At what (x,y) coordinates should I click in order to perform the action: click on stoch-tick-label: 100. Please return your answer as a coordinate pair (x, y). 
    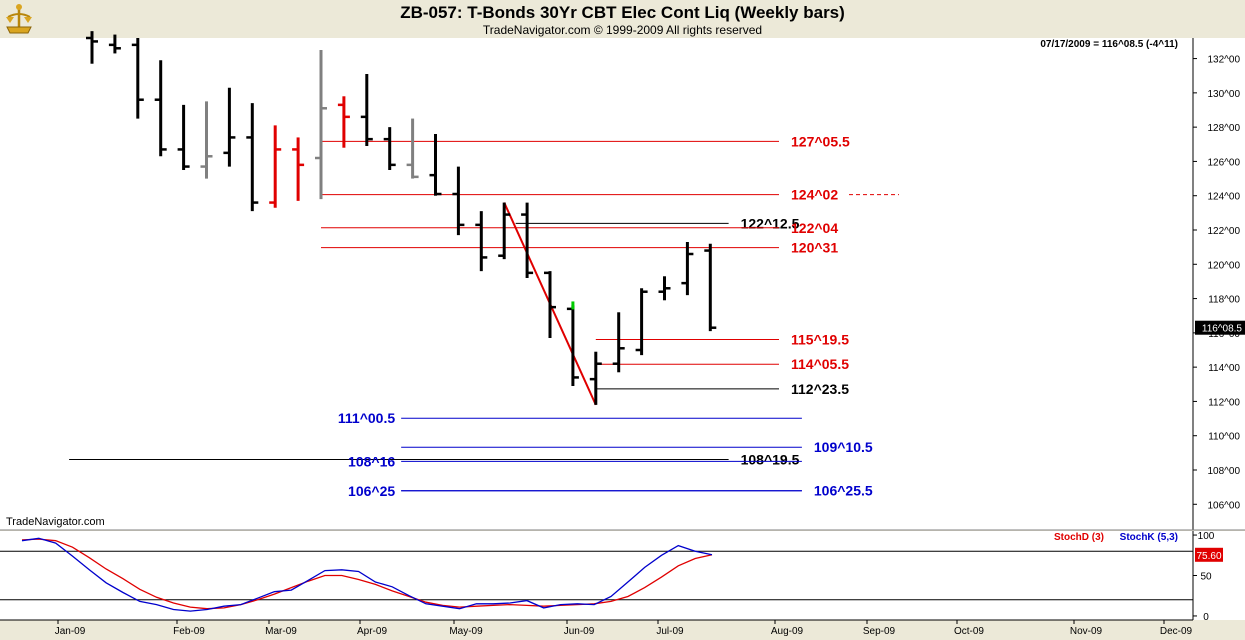
    Looking at the image, I should click on (1206, 536).